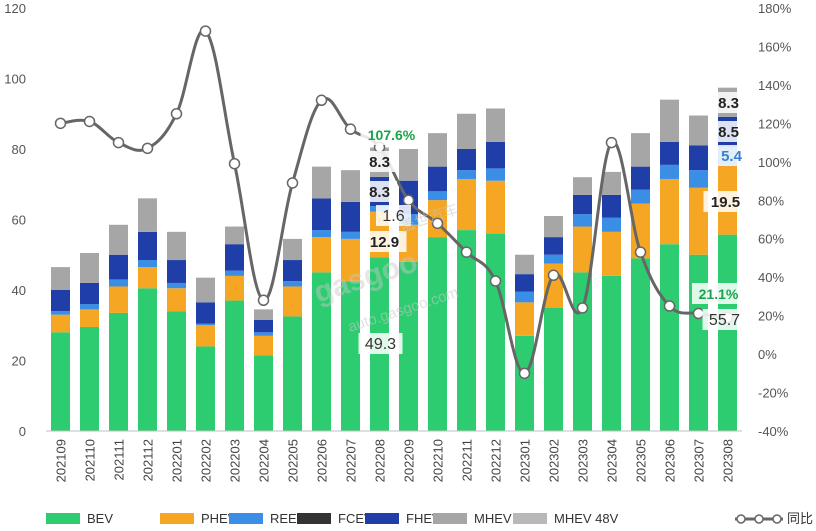  What do you see at coordinates (670, 460) in the screenshot?
I see `x-tick-label: 202306` at bounding box center [670, 460].